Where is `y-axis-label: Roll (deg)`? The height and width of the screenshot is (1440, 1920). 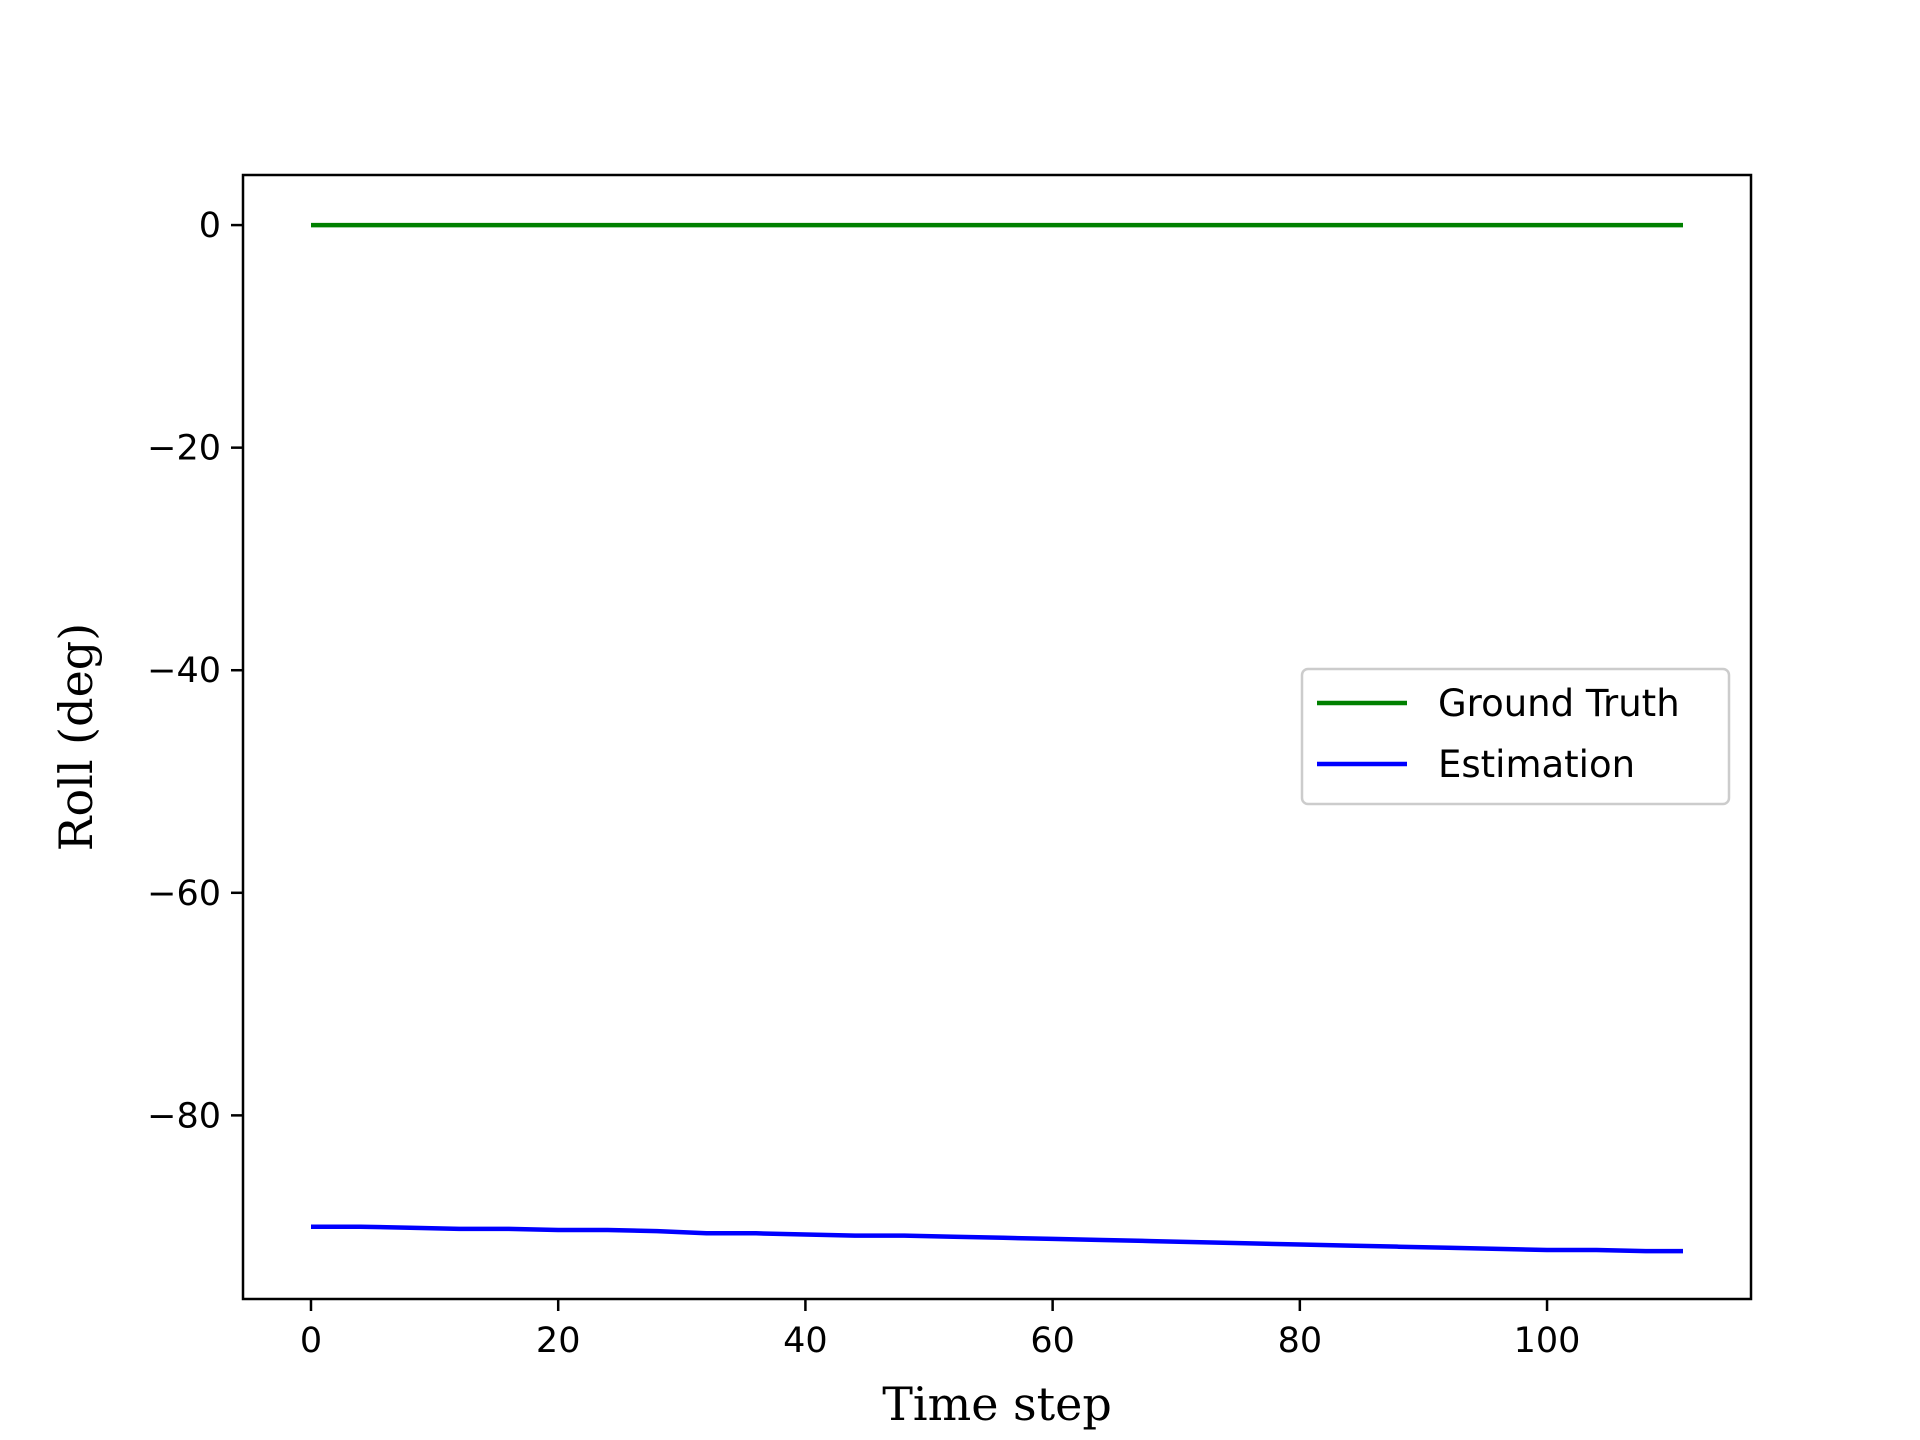 y-axis-label: Roll (deg) is located at coordinates (76, 737).